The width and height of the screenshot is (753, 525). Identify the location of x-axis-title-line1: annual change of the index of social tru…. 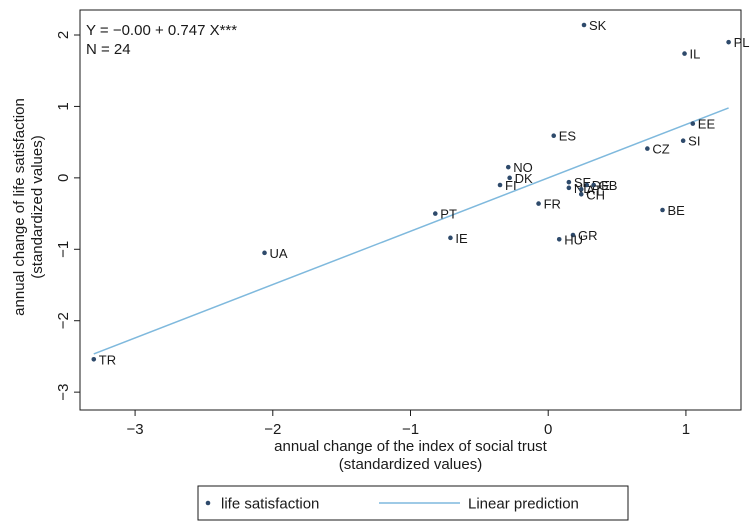
(411, 446).